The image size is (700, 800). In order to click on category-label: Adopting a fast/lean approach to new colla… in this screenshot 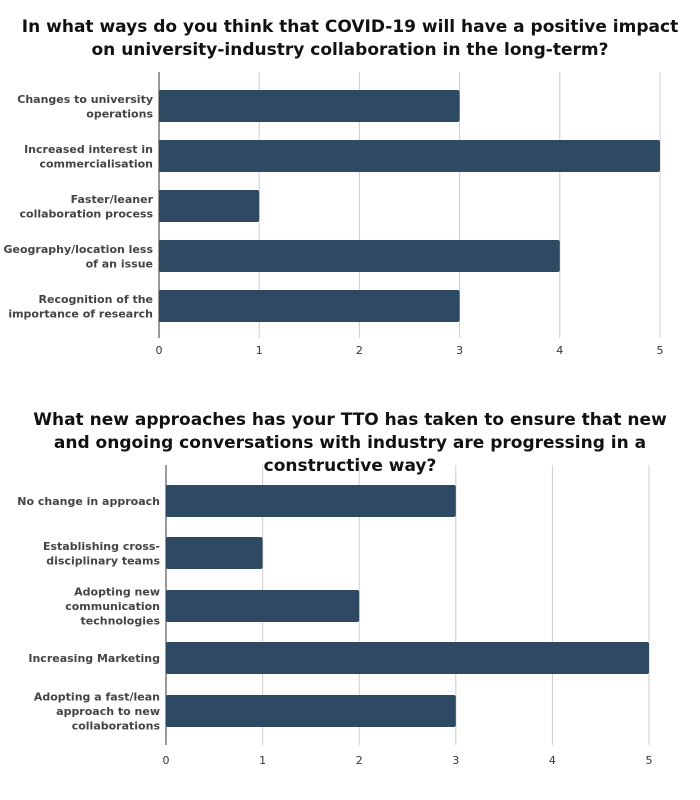, I will do `click(97, 712)`.